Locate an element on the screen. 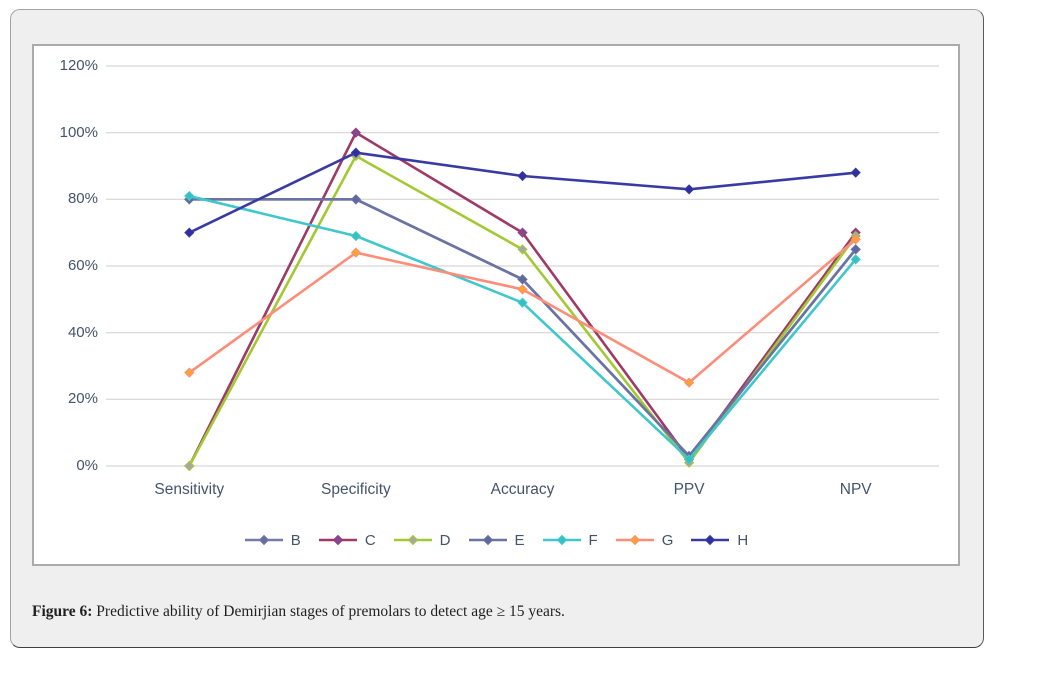 This screenshot has height=684, width=1058. y-tick-label: 0% is located at coordinates (87, 465).